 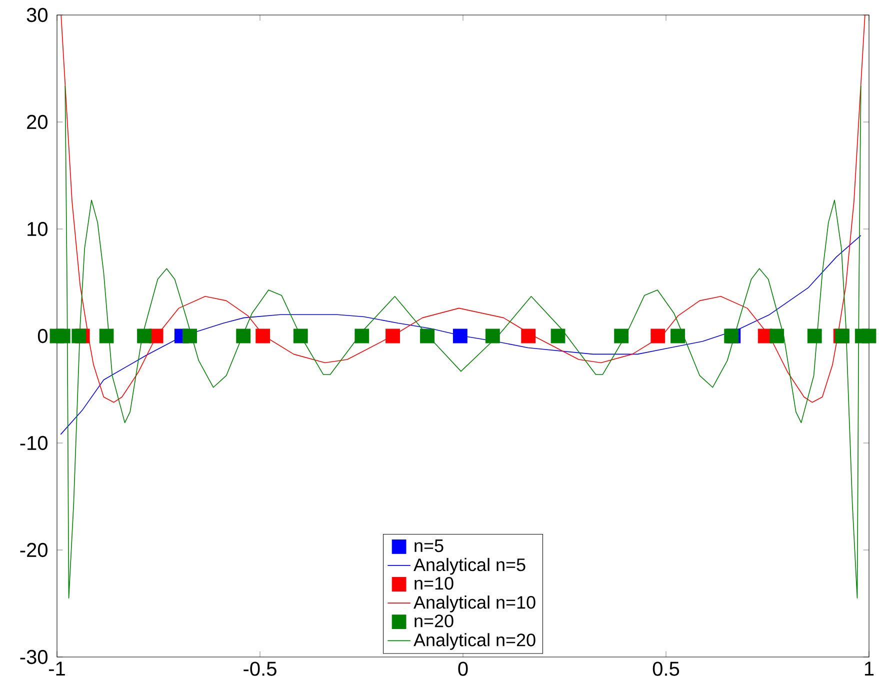 What do you see at coordinates (434, 583) in the screenshot?
I see `legend-label: n=10` at bounding box center [434, 583].